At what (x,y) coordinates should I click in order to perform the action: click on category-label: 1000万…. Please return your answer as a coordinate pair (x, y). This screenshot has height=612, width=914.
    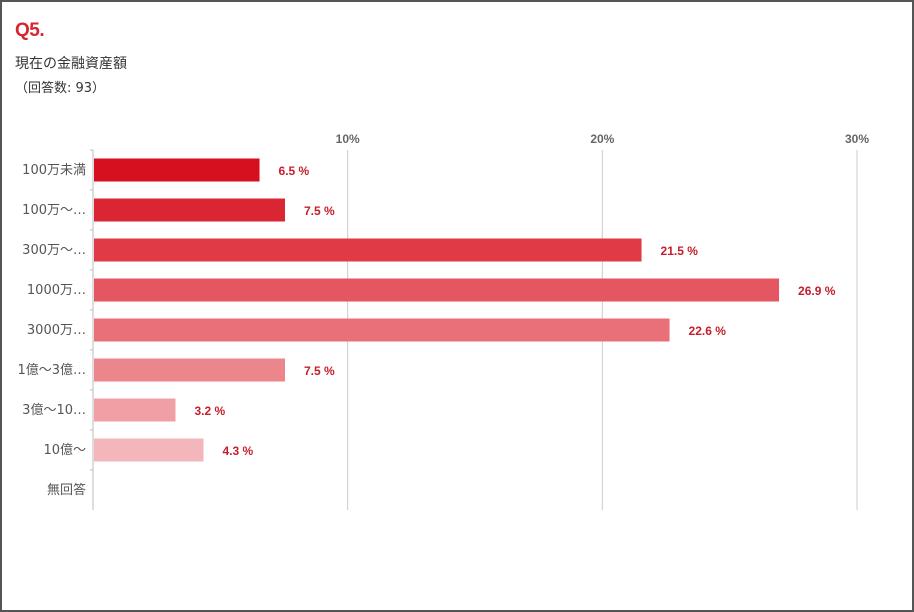
    Looking at the image, I should click on (56, 290).